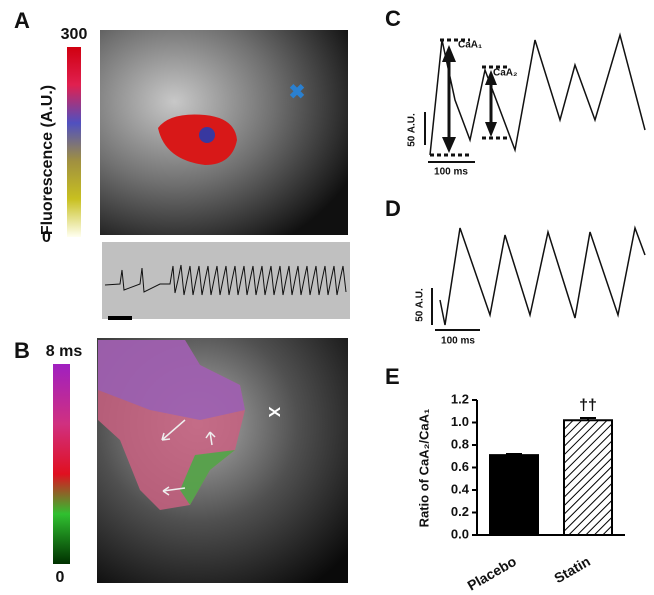 Image resolution: width=654 pixels, height=595 pixels. What do you see at coordinates (460, 421) in the screenshot?
I see `y-tick-label: 1.0` at bounding box center [460, 421].